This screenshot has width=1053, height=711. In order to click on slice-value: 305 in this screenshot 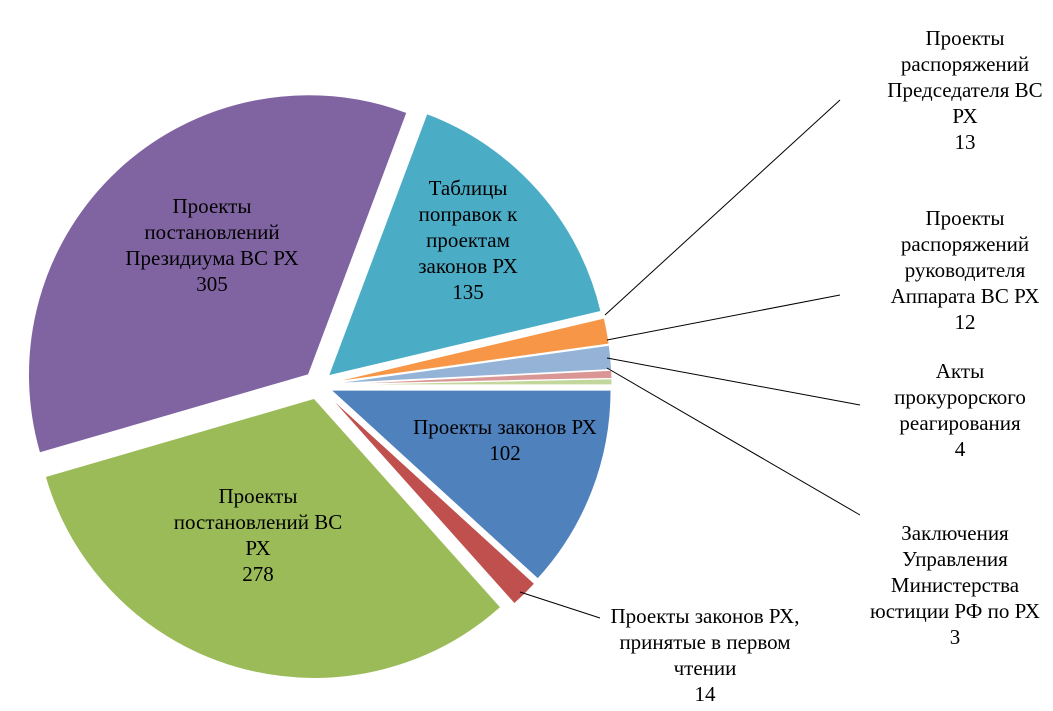, I will do `click(212, 284)`.